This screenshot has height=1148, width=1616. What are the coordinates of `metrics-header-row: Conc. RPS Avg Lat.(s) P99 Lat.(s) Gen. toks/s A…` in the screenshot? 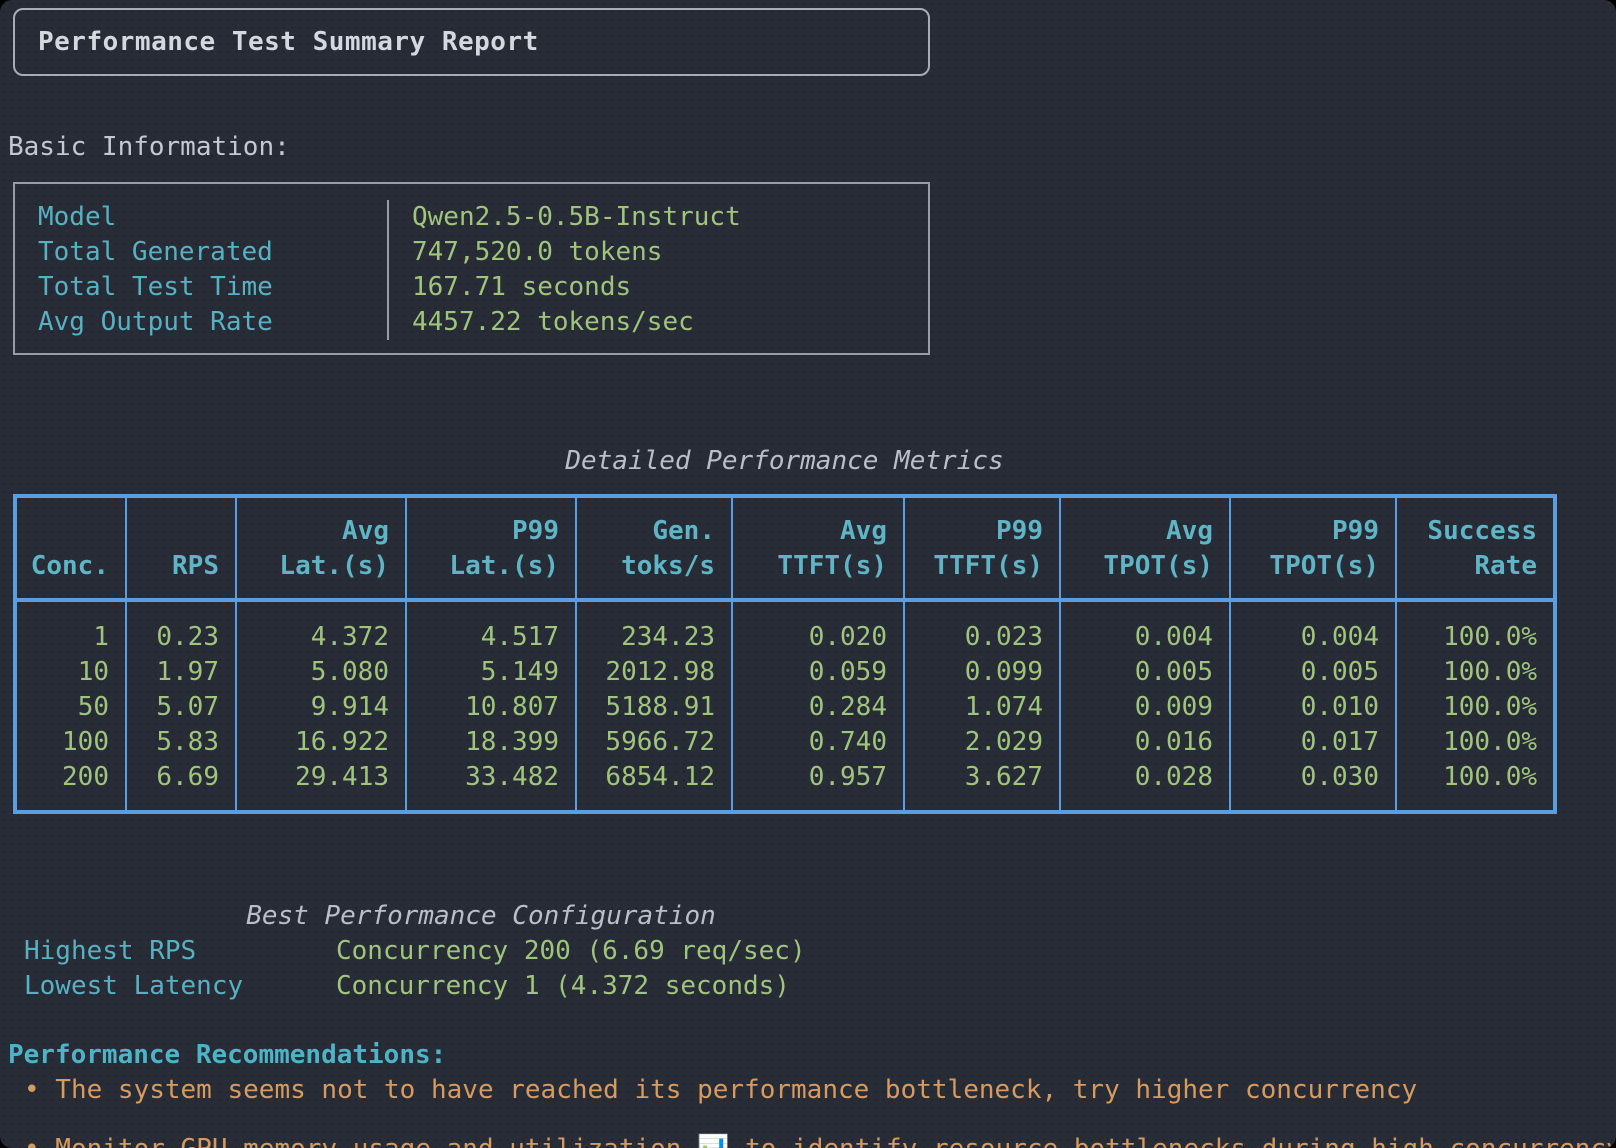 It's located at (785, 549).